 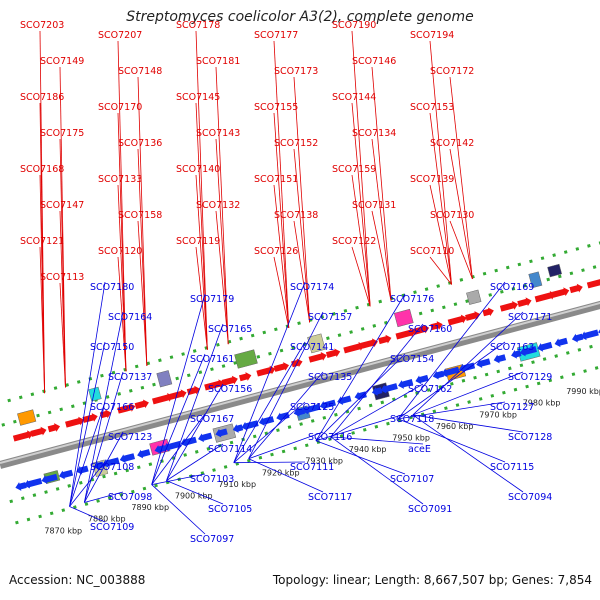 I want to click on forward-gene-label: SCO7168, so click(x=42, y=169).